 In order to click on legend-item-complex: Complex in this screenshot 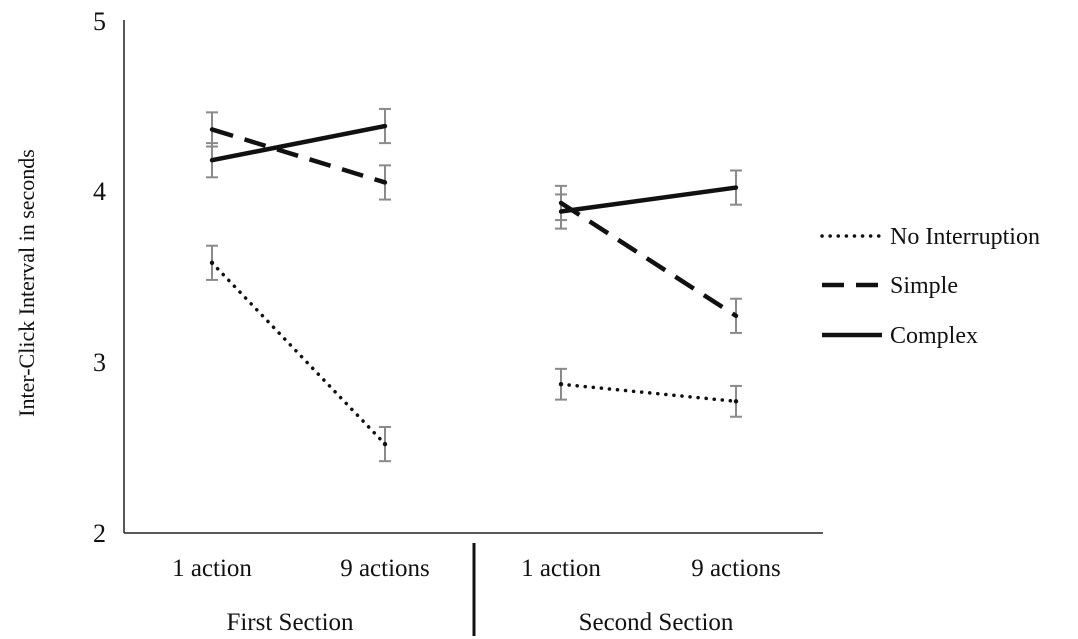, I will do `click(900, 336)`.